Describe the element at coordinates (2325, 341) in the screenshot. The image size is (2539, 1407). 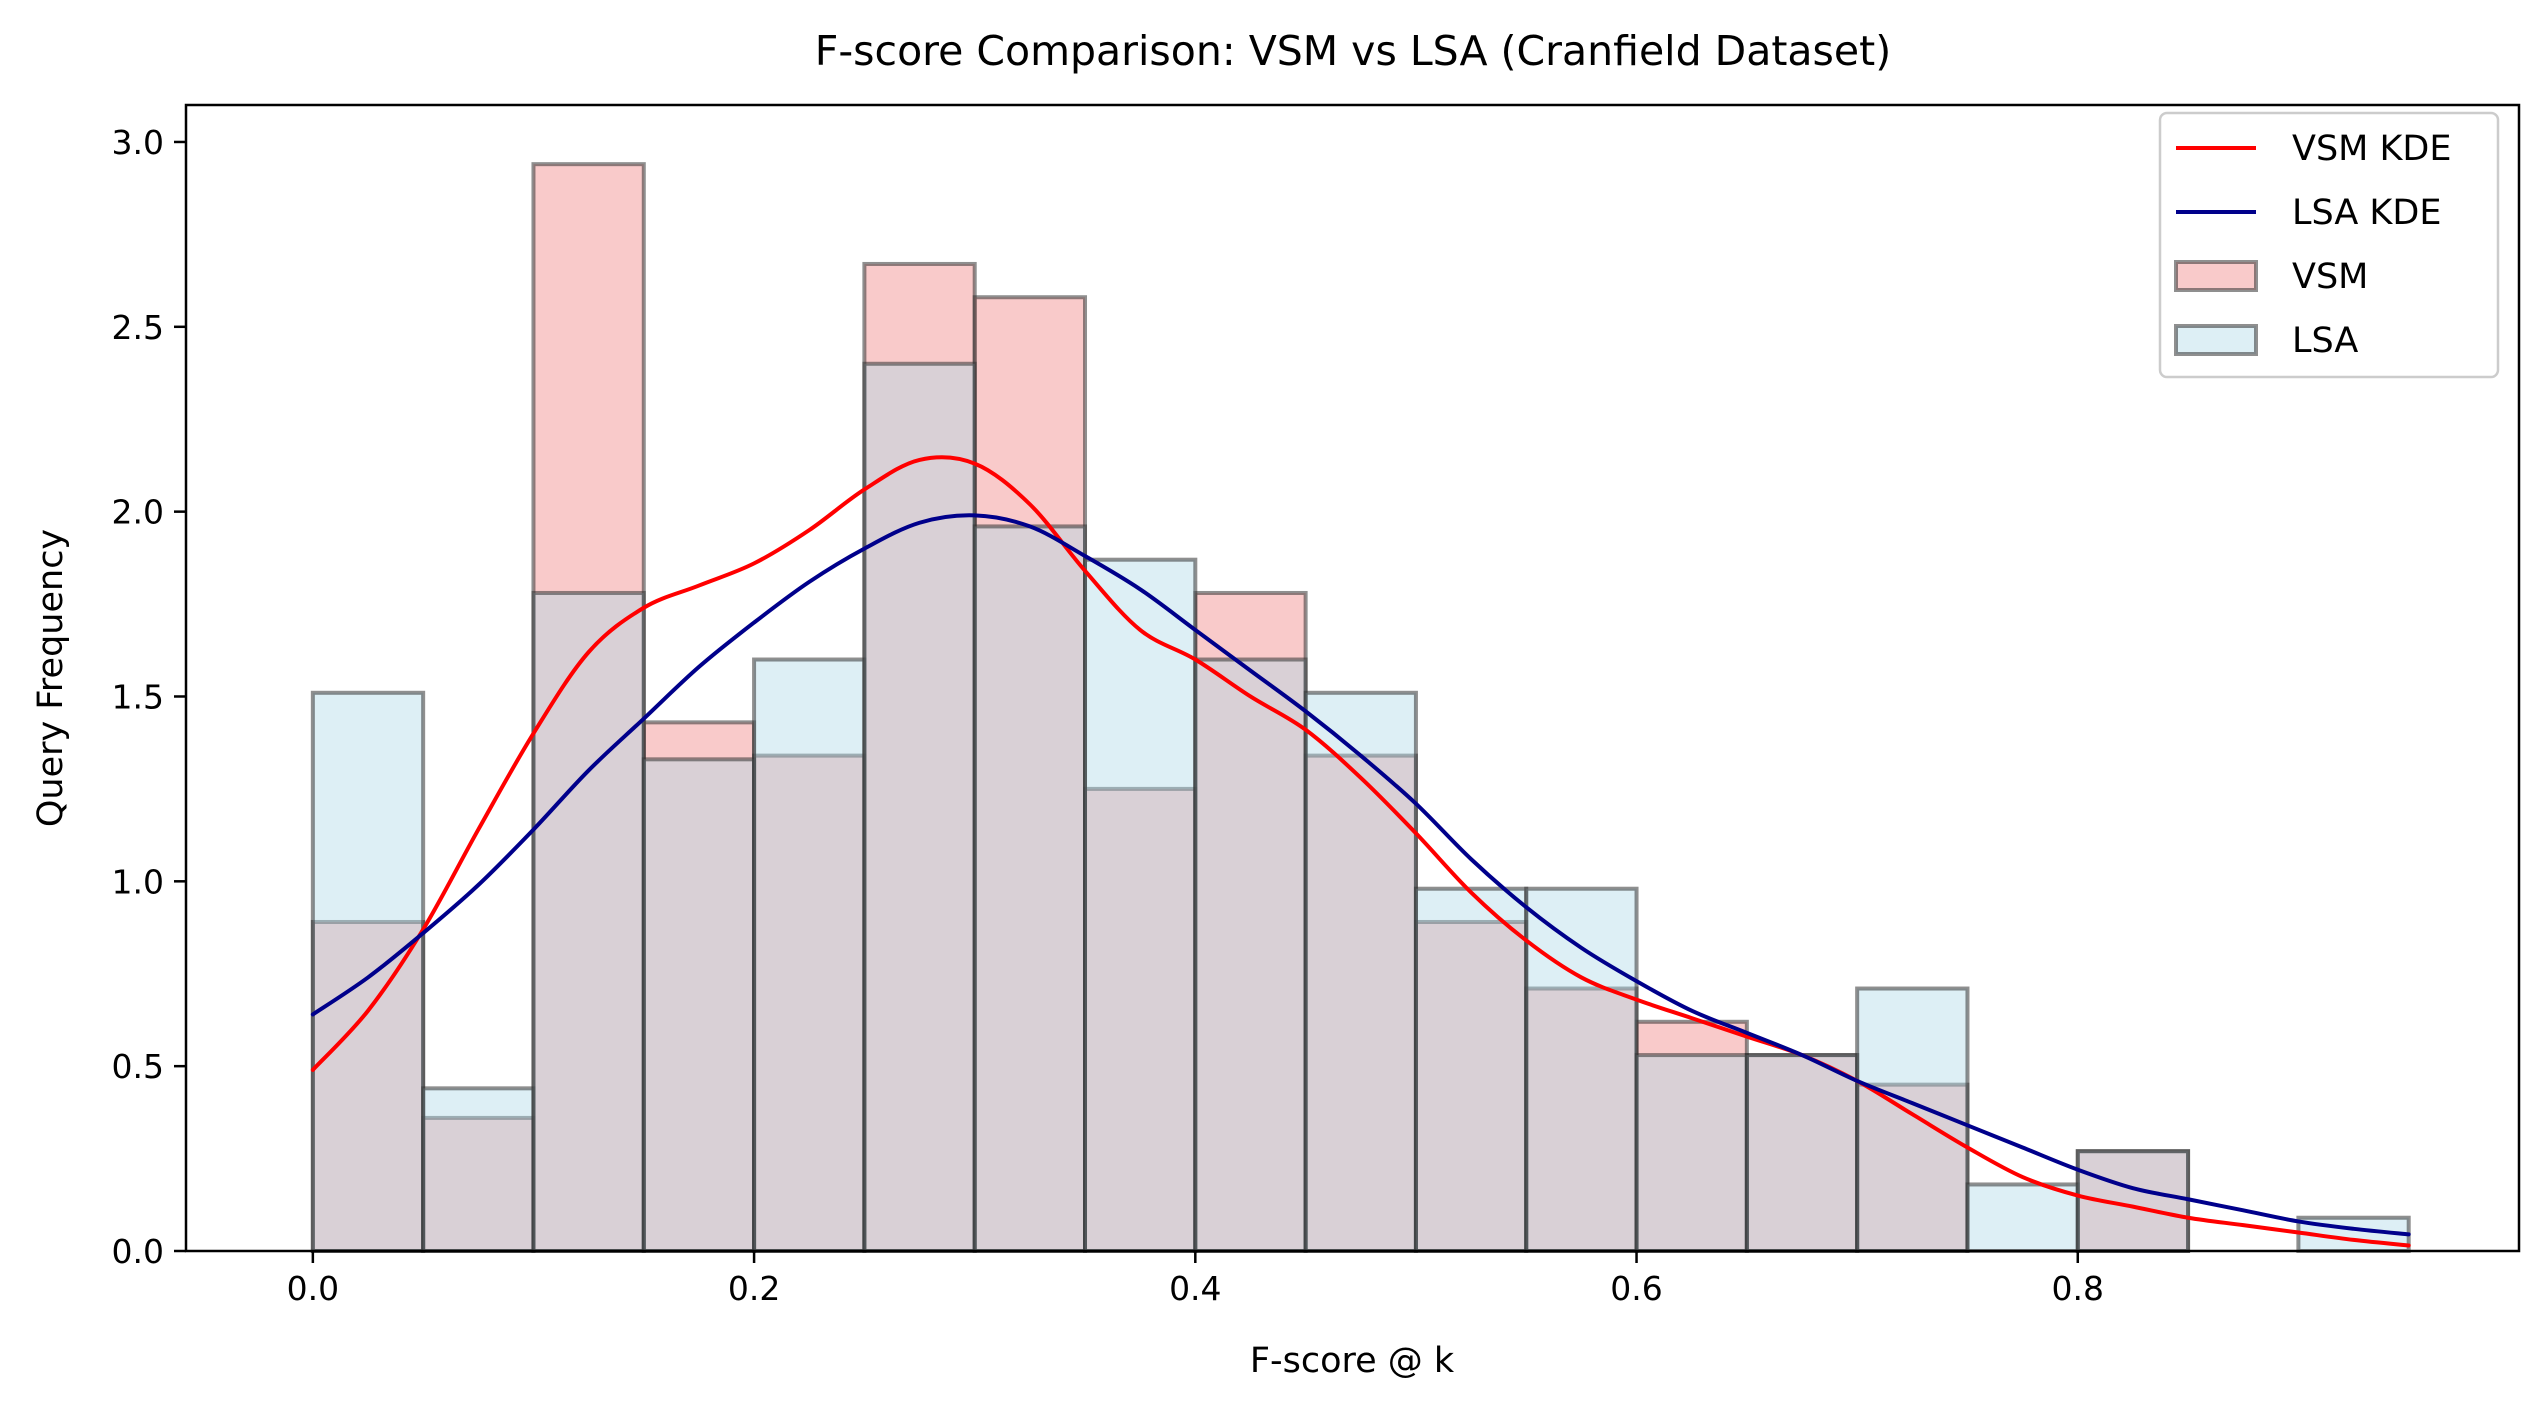
I see `legend-label: LSA` at that location.